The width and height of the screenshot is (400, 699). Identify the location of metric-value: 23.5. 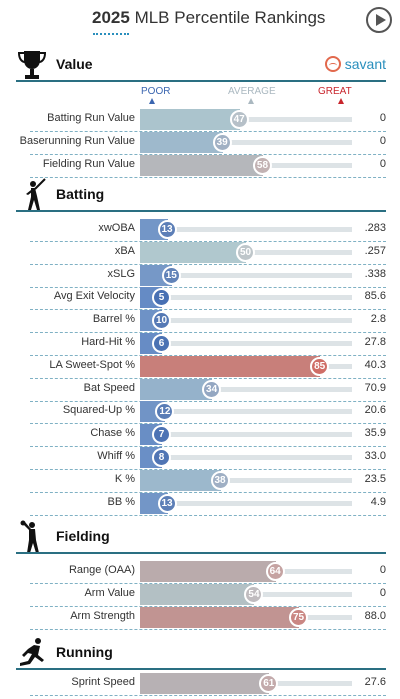
(375, 478).